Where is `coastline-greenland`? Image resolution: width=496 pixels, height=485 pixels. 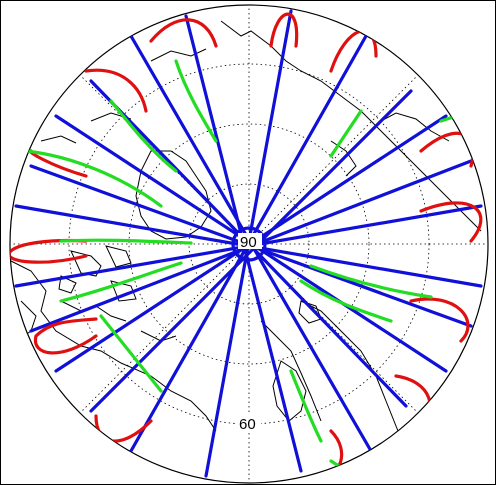 coastline-greenland is located at coordinates (173, 195).